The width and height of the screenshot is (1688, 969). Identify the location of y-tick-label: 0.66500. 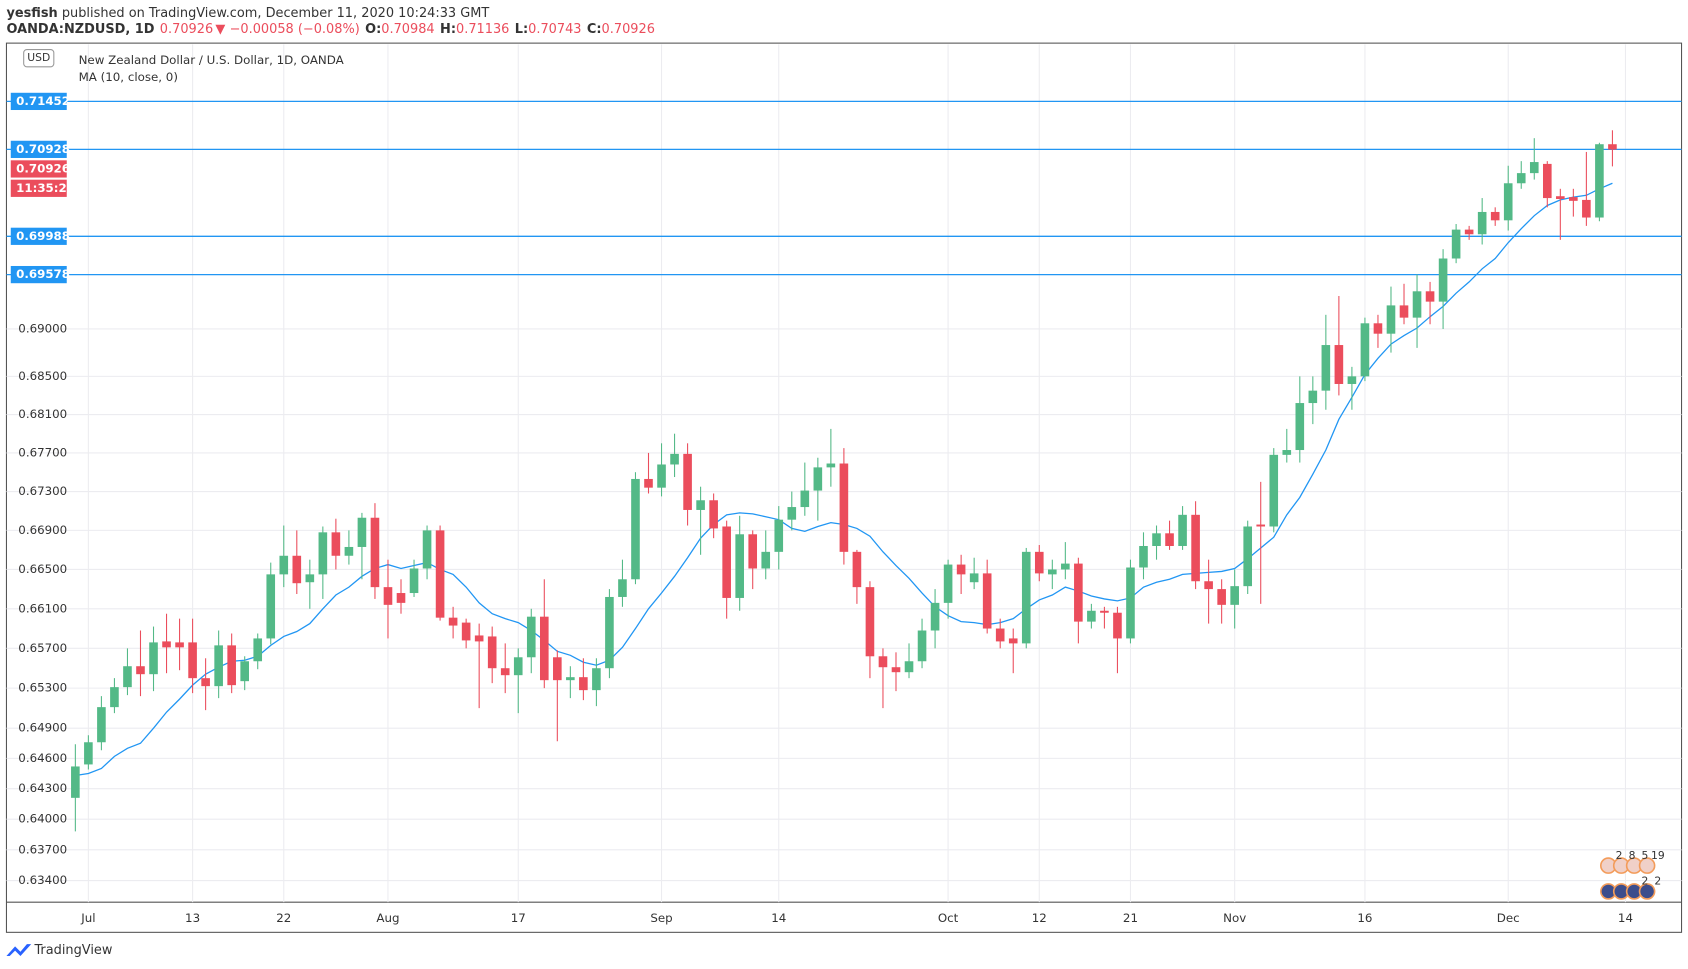
(42, 569).